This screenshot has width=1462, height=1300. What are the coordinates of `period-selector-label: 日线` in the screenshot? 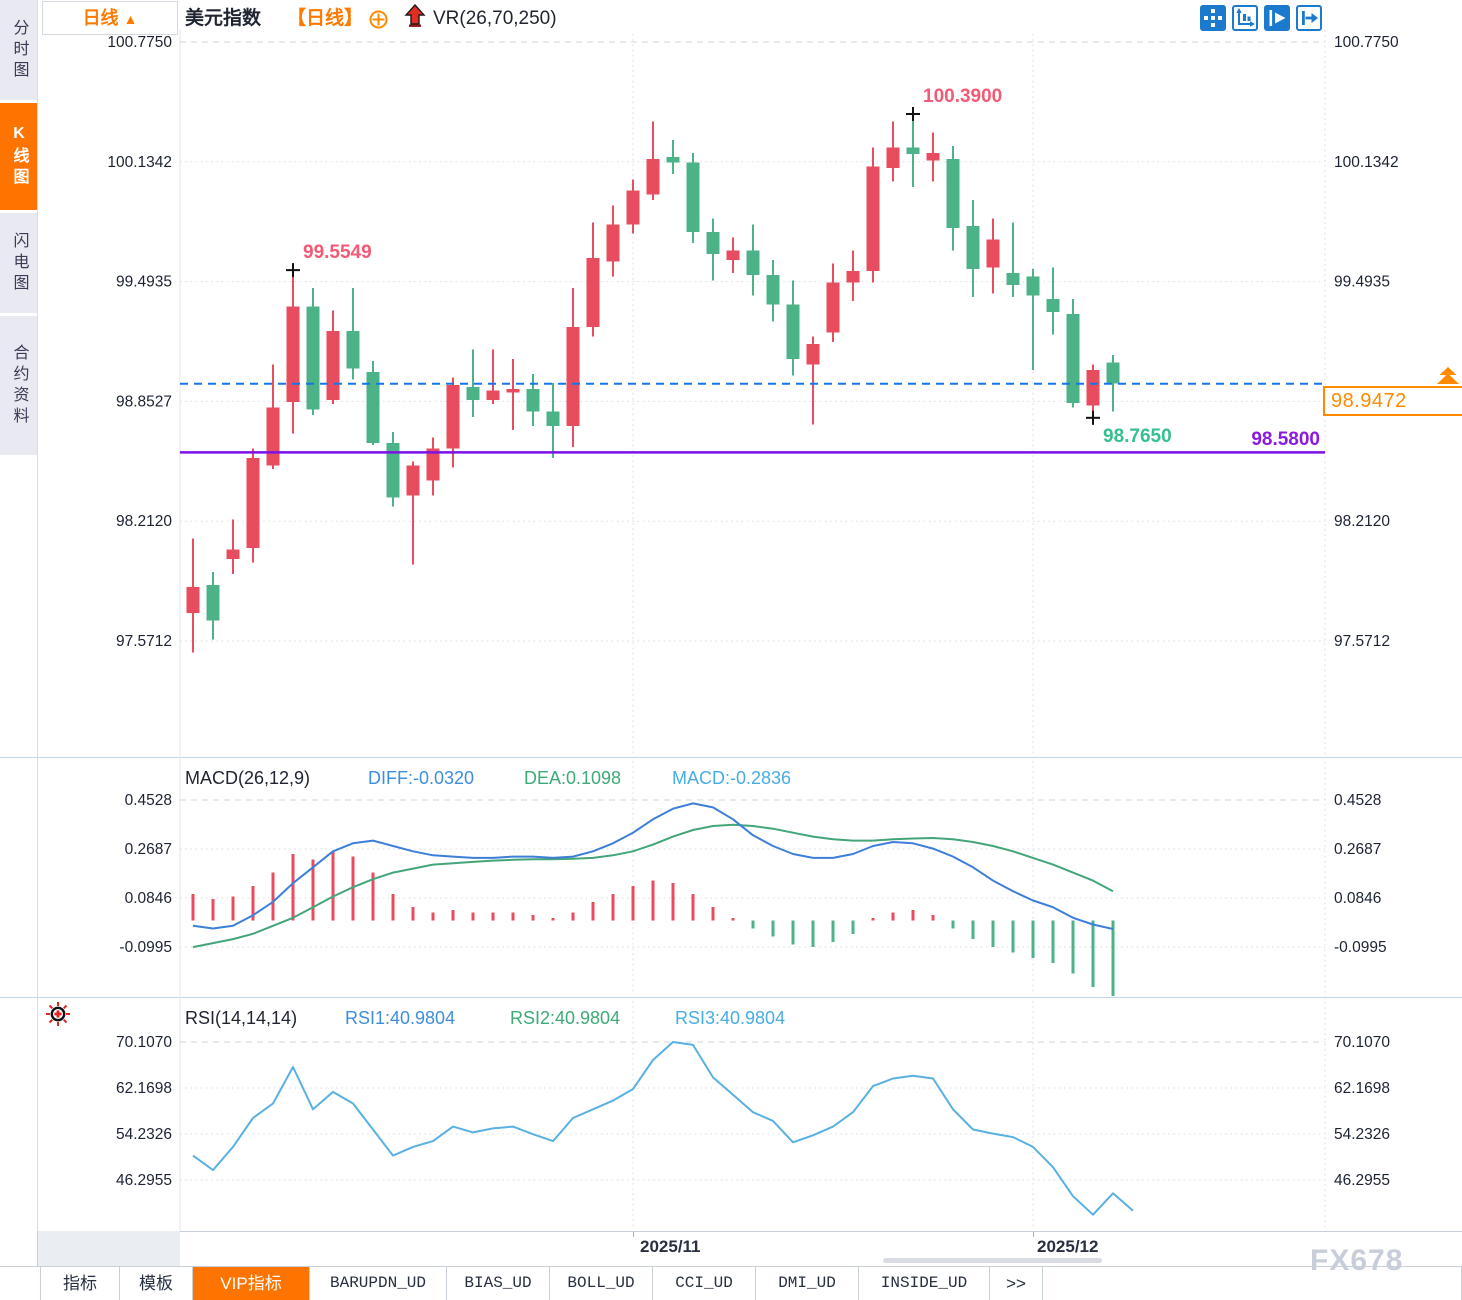 It's located at (100, 18).